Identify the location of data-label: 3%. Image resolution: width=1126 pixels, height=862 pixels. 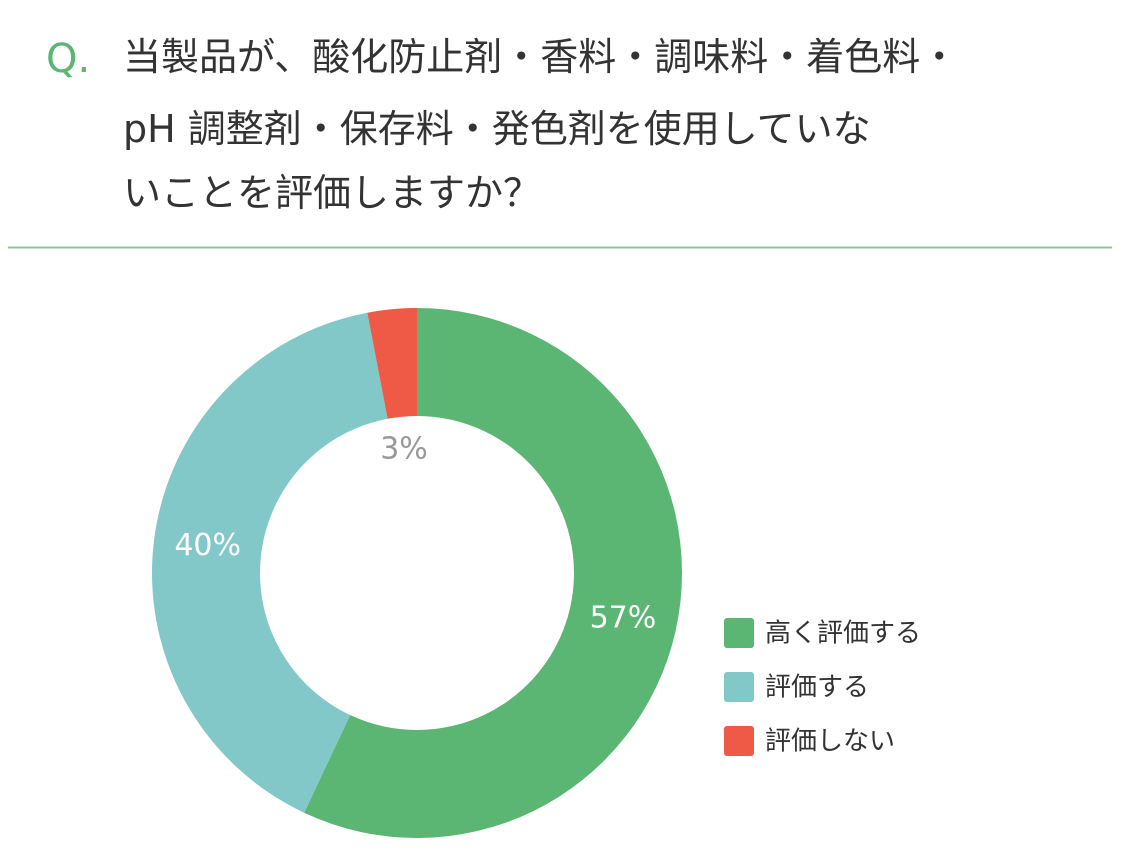
(404, 449).